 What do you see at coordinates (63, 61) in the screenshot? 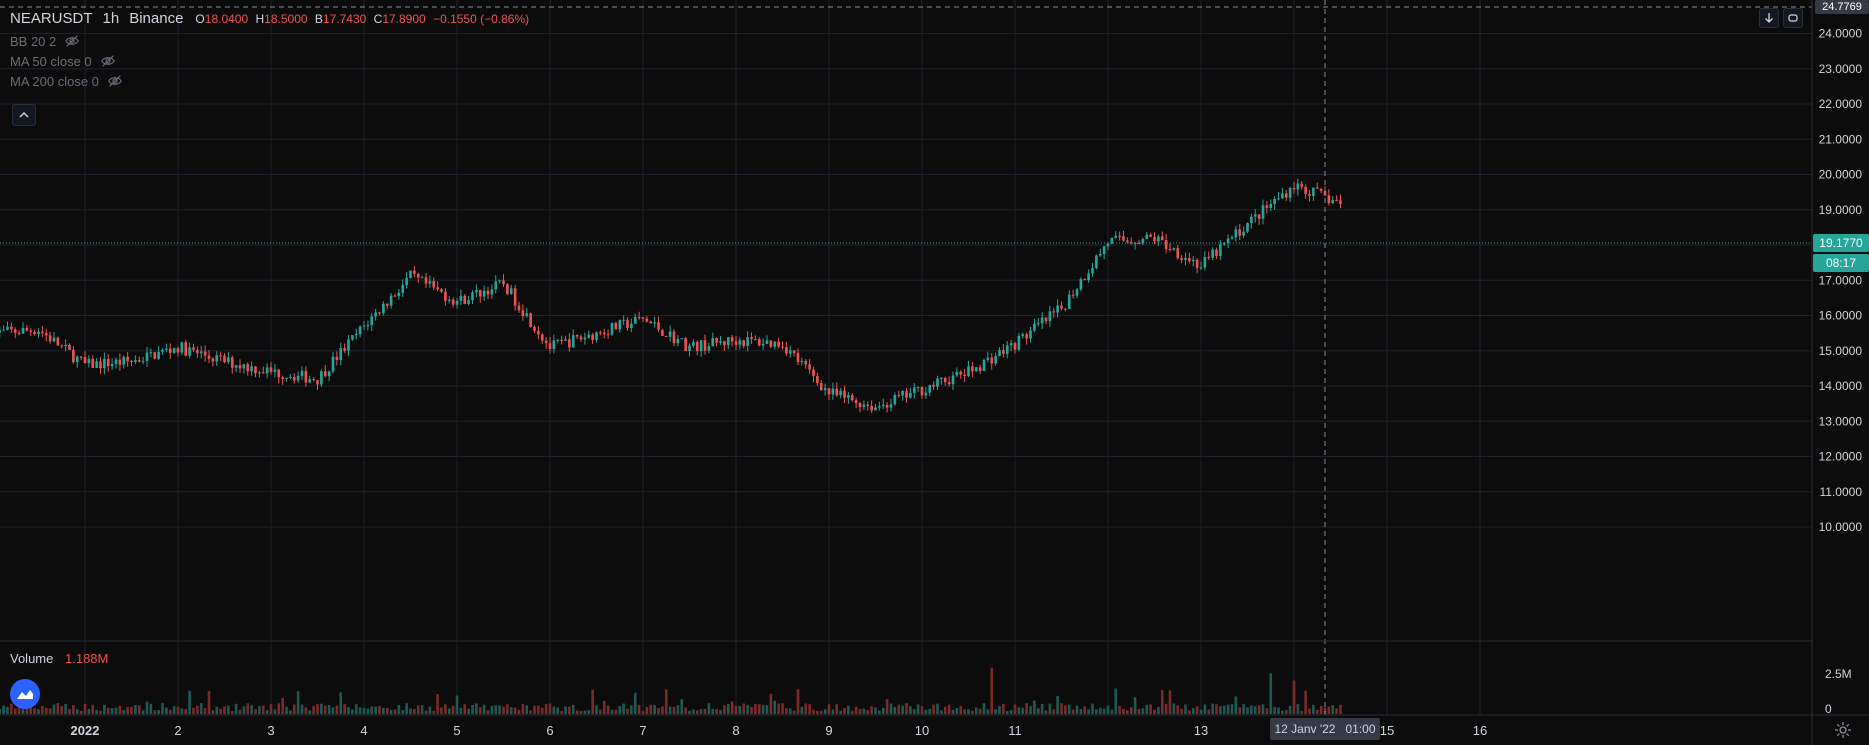
I see `indicator-ma50: MA 50 close 0` at bounding box center [63, 61].